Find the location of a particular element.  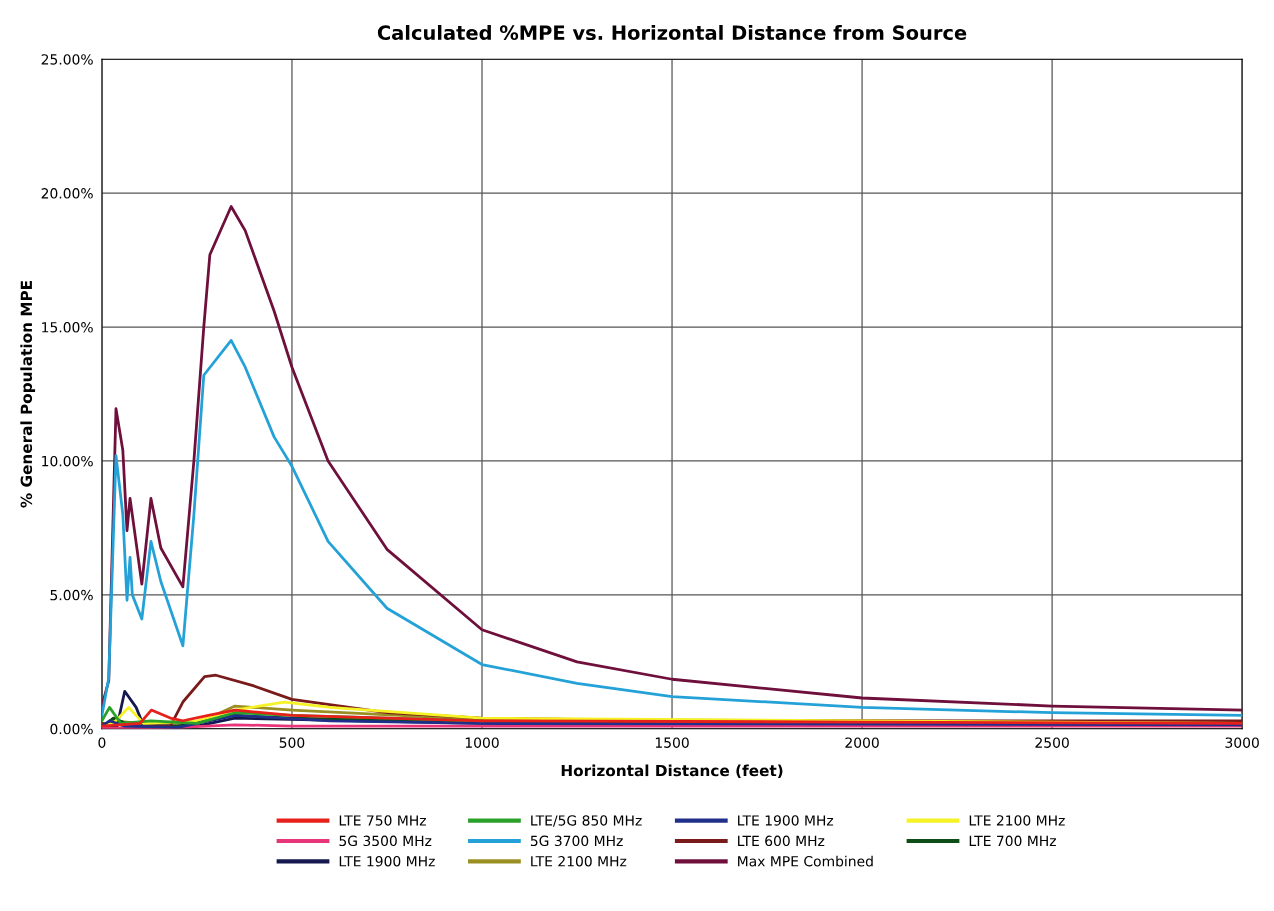

x-tick-label: 500 is located at coordinates (292, 742).